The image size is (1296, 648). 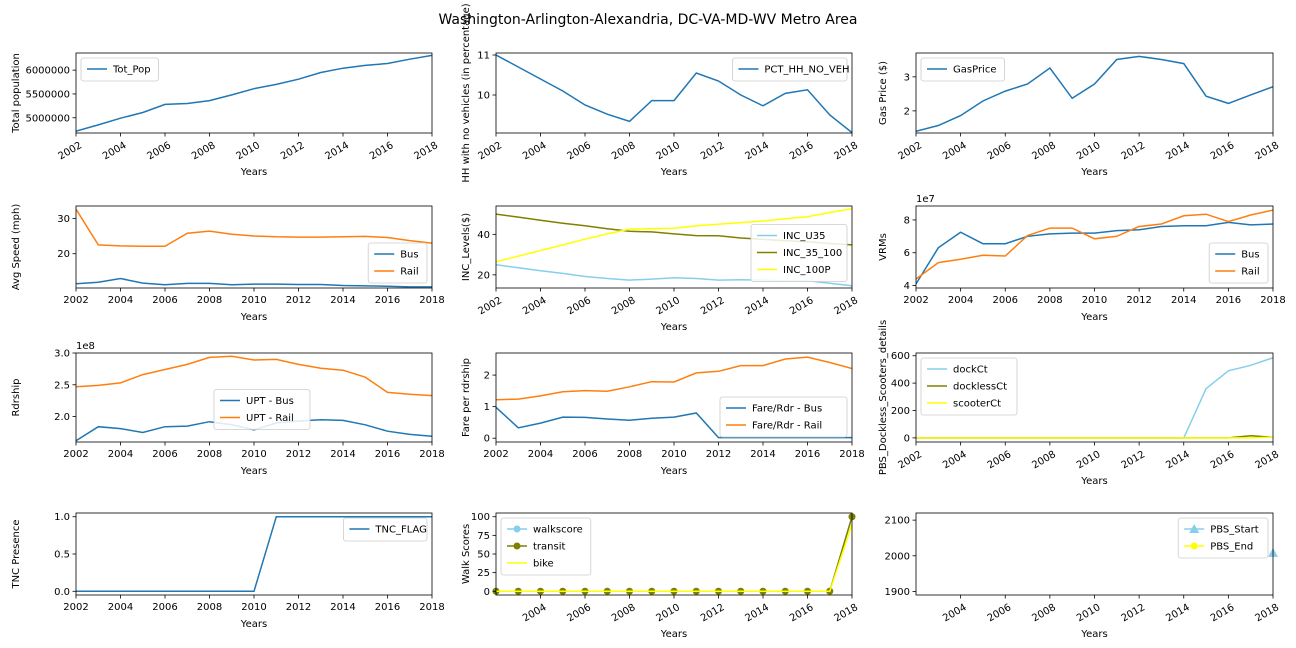 I want to click on y-tick-label: 25, so click(x=483, y=573).